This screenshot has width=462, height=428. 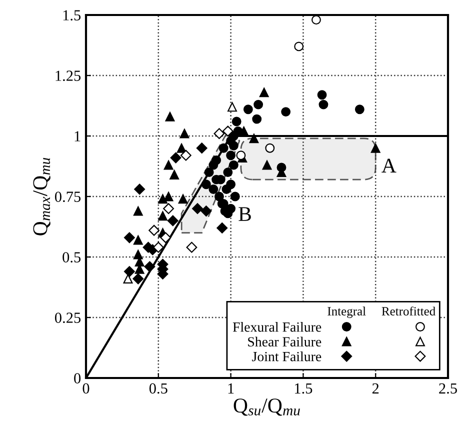 What do you see at coordinates (86, 388) in the screenshot?
I see `x-tick-label: 0` at bounding box center [86, 388].